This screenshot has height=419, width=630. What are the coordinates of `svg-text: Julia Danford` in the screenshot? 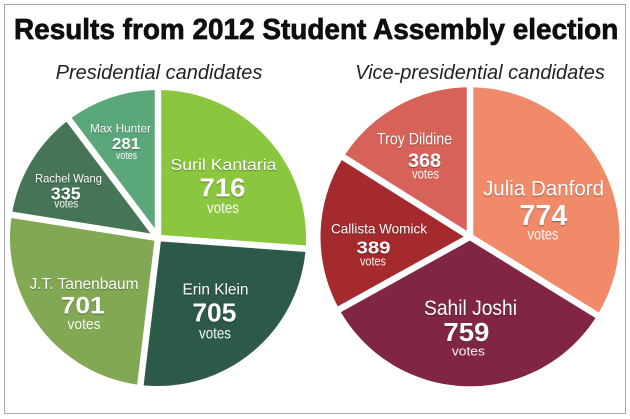 It's located at (543, 189).